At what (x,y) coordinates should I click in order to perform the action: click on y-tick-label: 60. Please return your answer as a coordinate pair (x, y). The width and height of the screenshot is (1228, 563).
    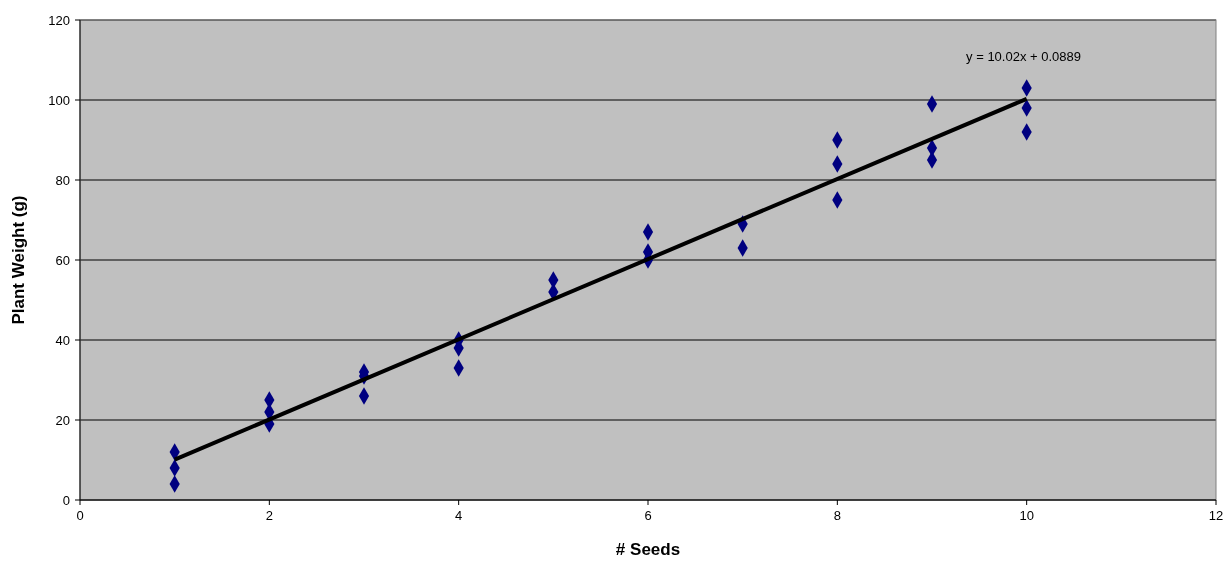
    Looking at the image, I should click on (62, 260).